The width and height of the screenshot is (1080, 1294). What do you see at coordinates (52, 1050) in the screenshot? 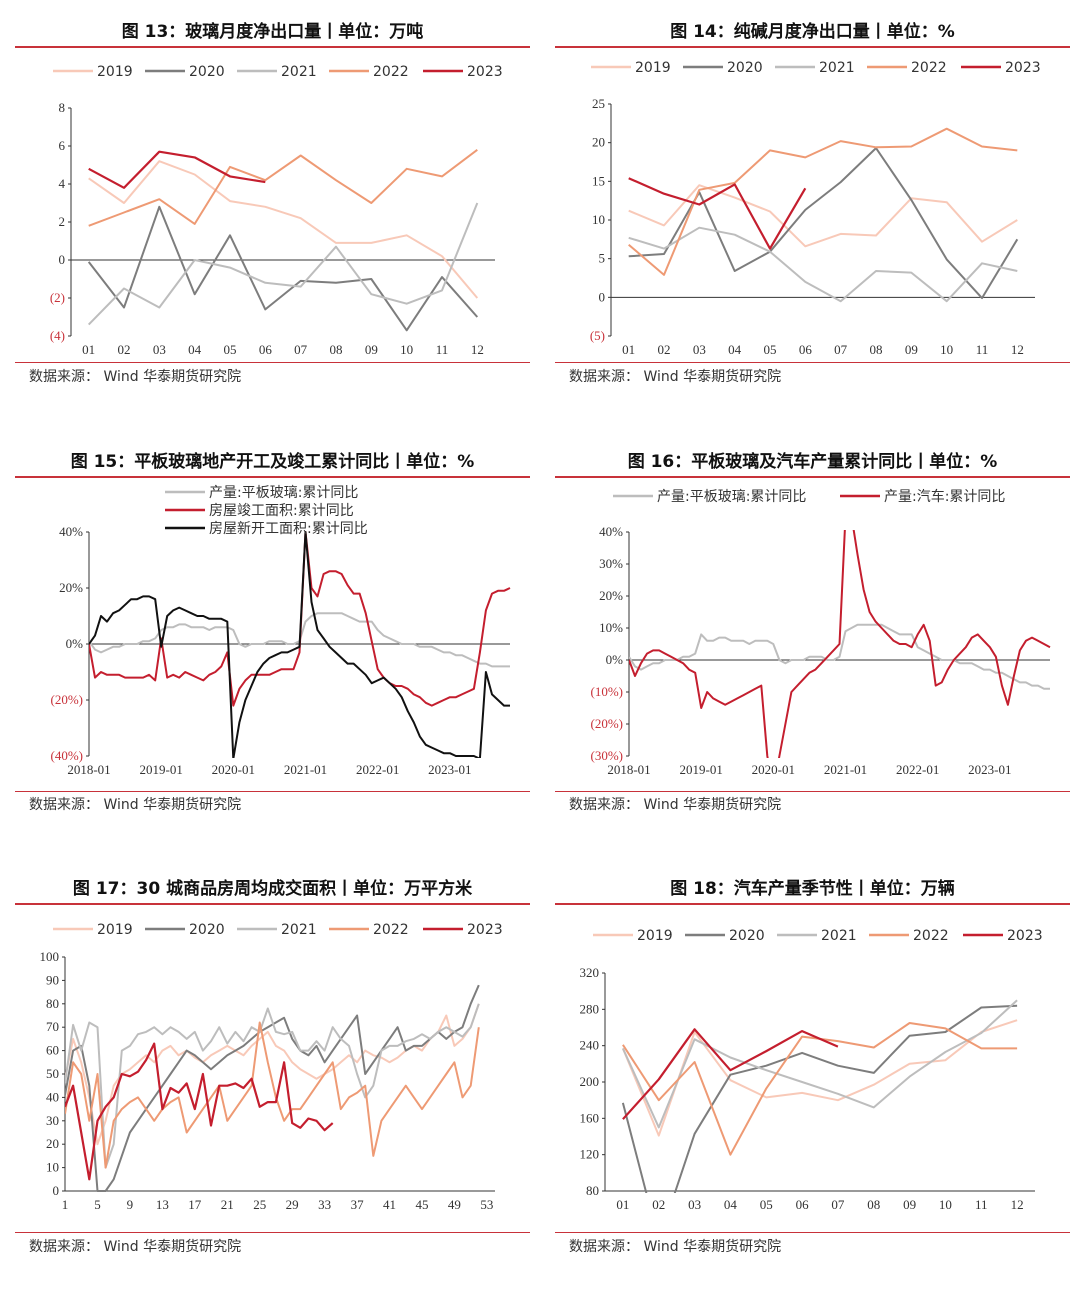
I see `y-tick-label: 60` at bounding box center [52, 1050].